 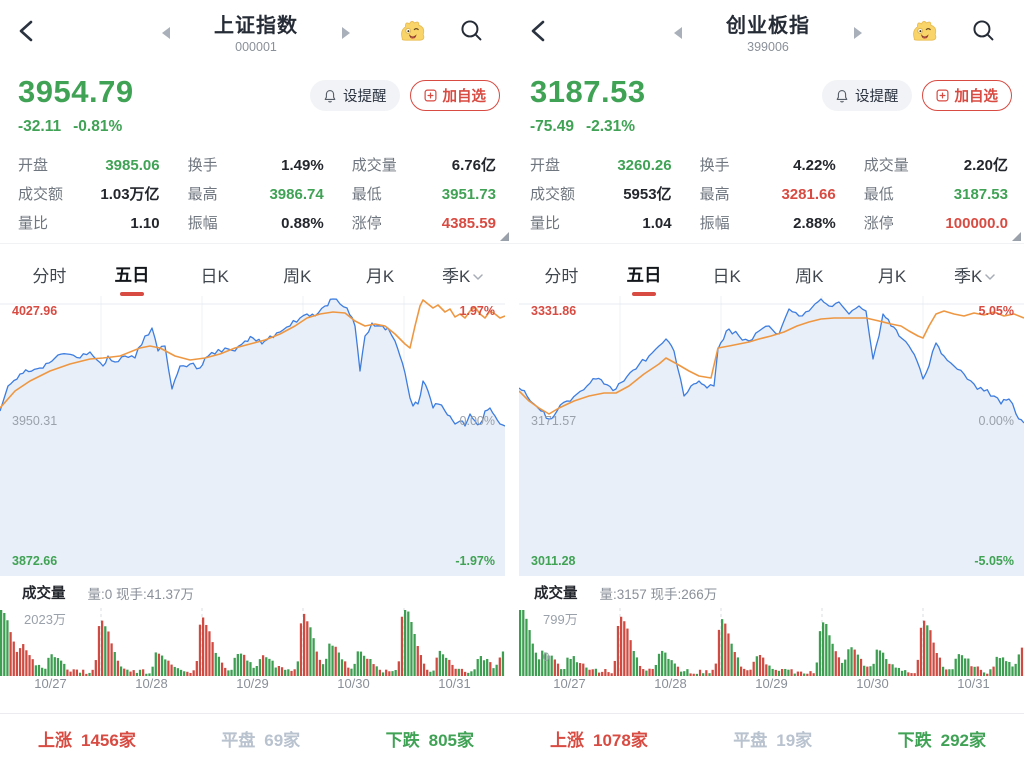 I want to click on stat-label: 振幅, so click(x=714, y=223).